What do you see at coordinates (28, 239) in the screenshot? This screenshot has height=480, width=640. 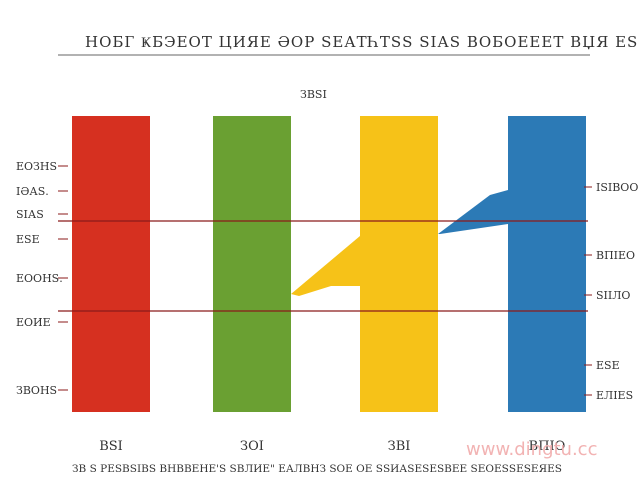 I see `left-label-4: ЕЅЕ` at bounding box center [28, 239].